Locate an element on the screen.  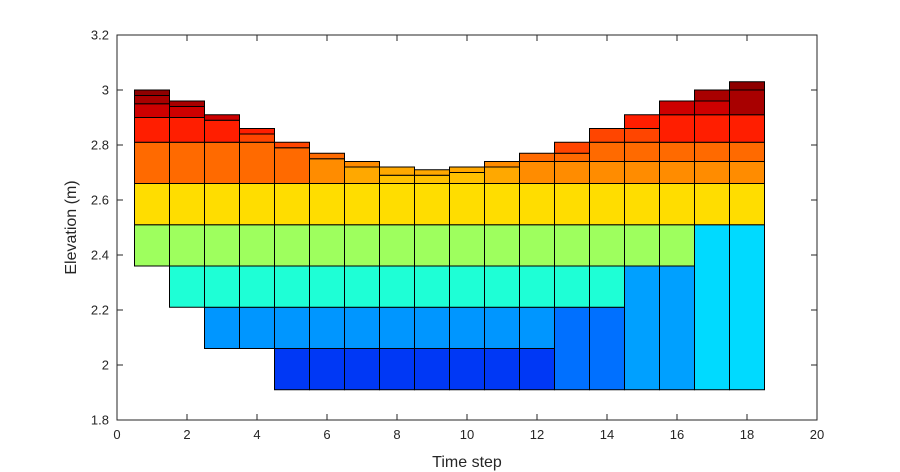
y-tick-label: 2.6 is located at coordinates (100, 200).